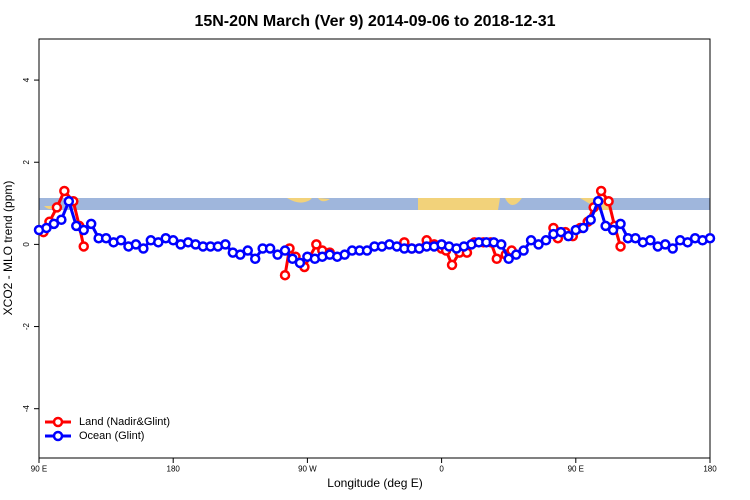 Image resolution: width=750 pixels, height=500 pixels. I want to click on y-axis-label: XCO2 - MLO trend (ppm), so click(8, 248).